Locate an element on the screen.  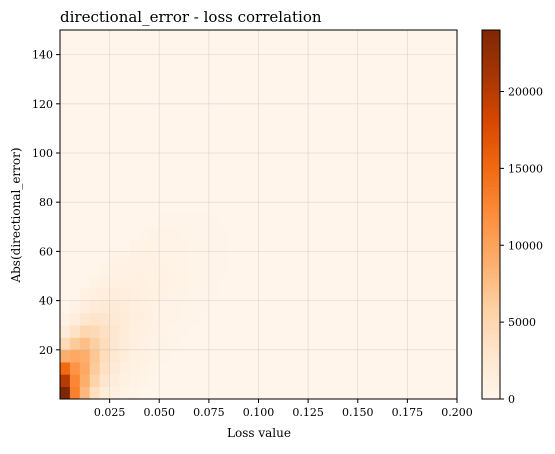
y-tick-label: 100 is located at coordinates (42, 153).